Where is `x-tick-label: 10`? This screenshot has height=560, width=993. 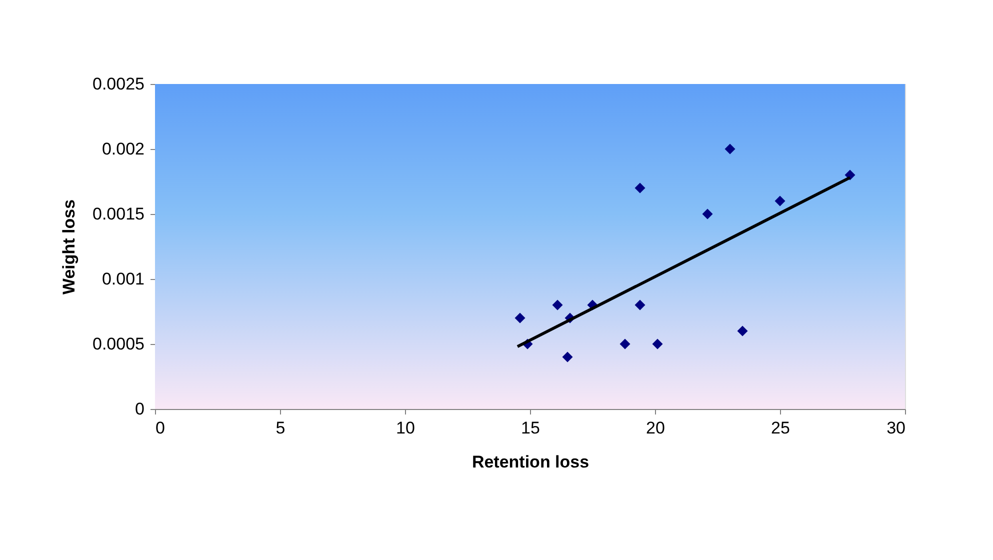 x-tick-label: 10 is located at coordinates (405, 428).